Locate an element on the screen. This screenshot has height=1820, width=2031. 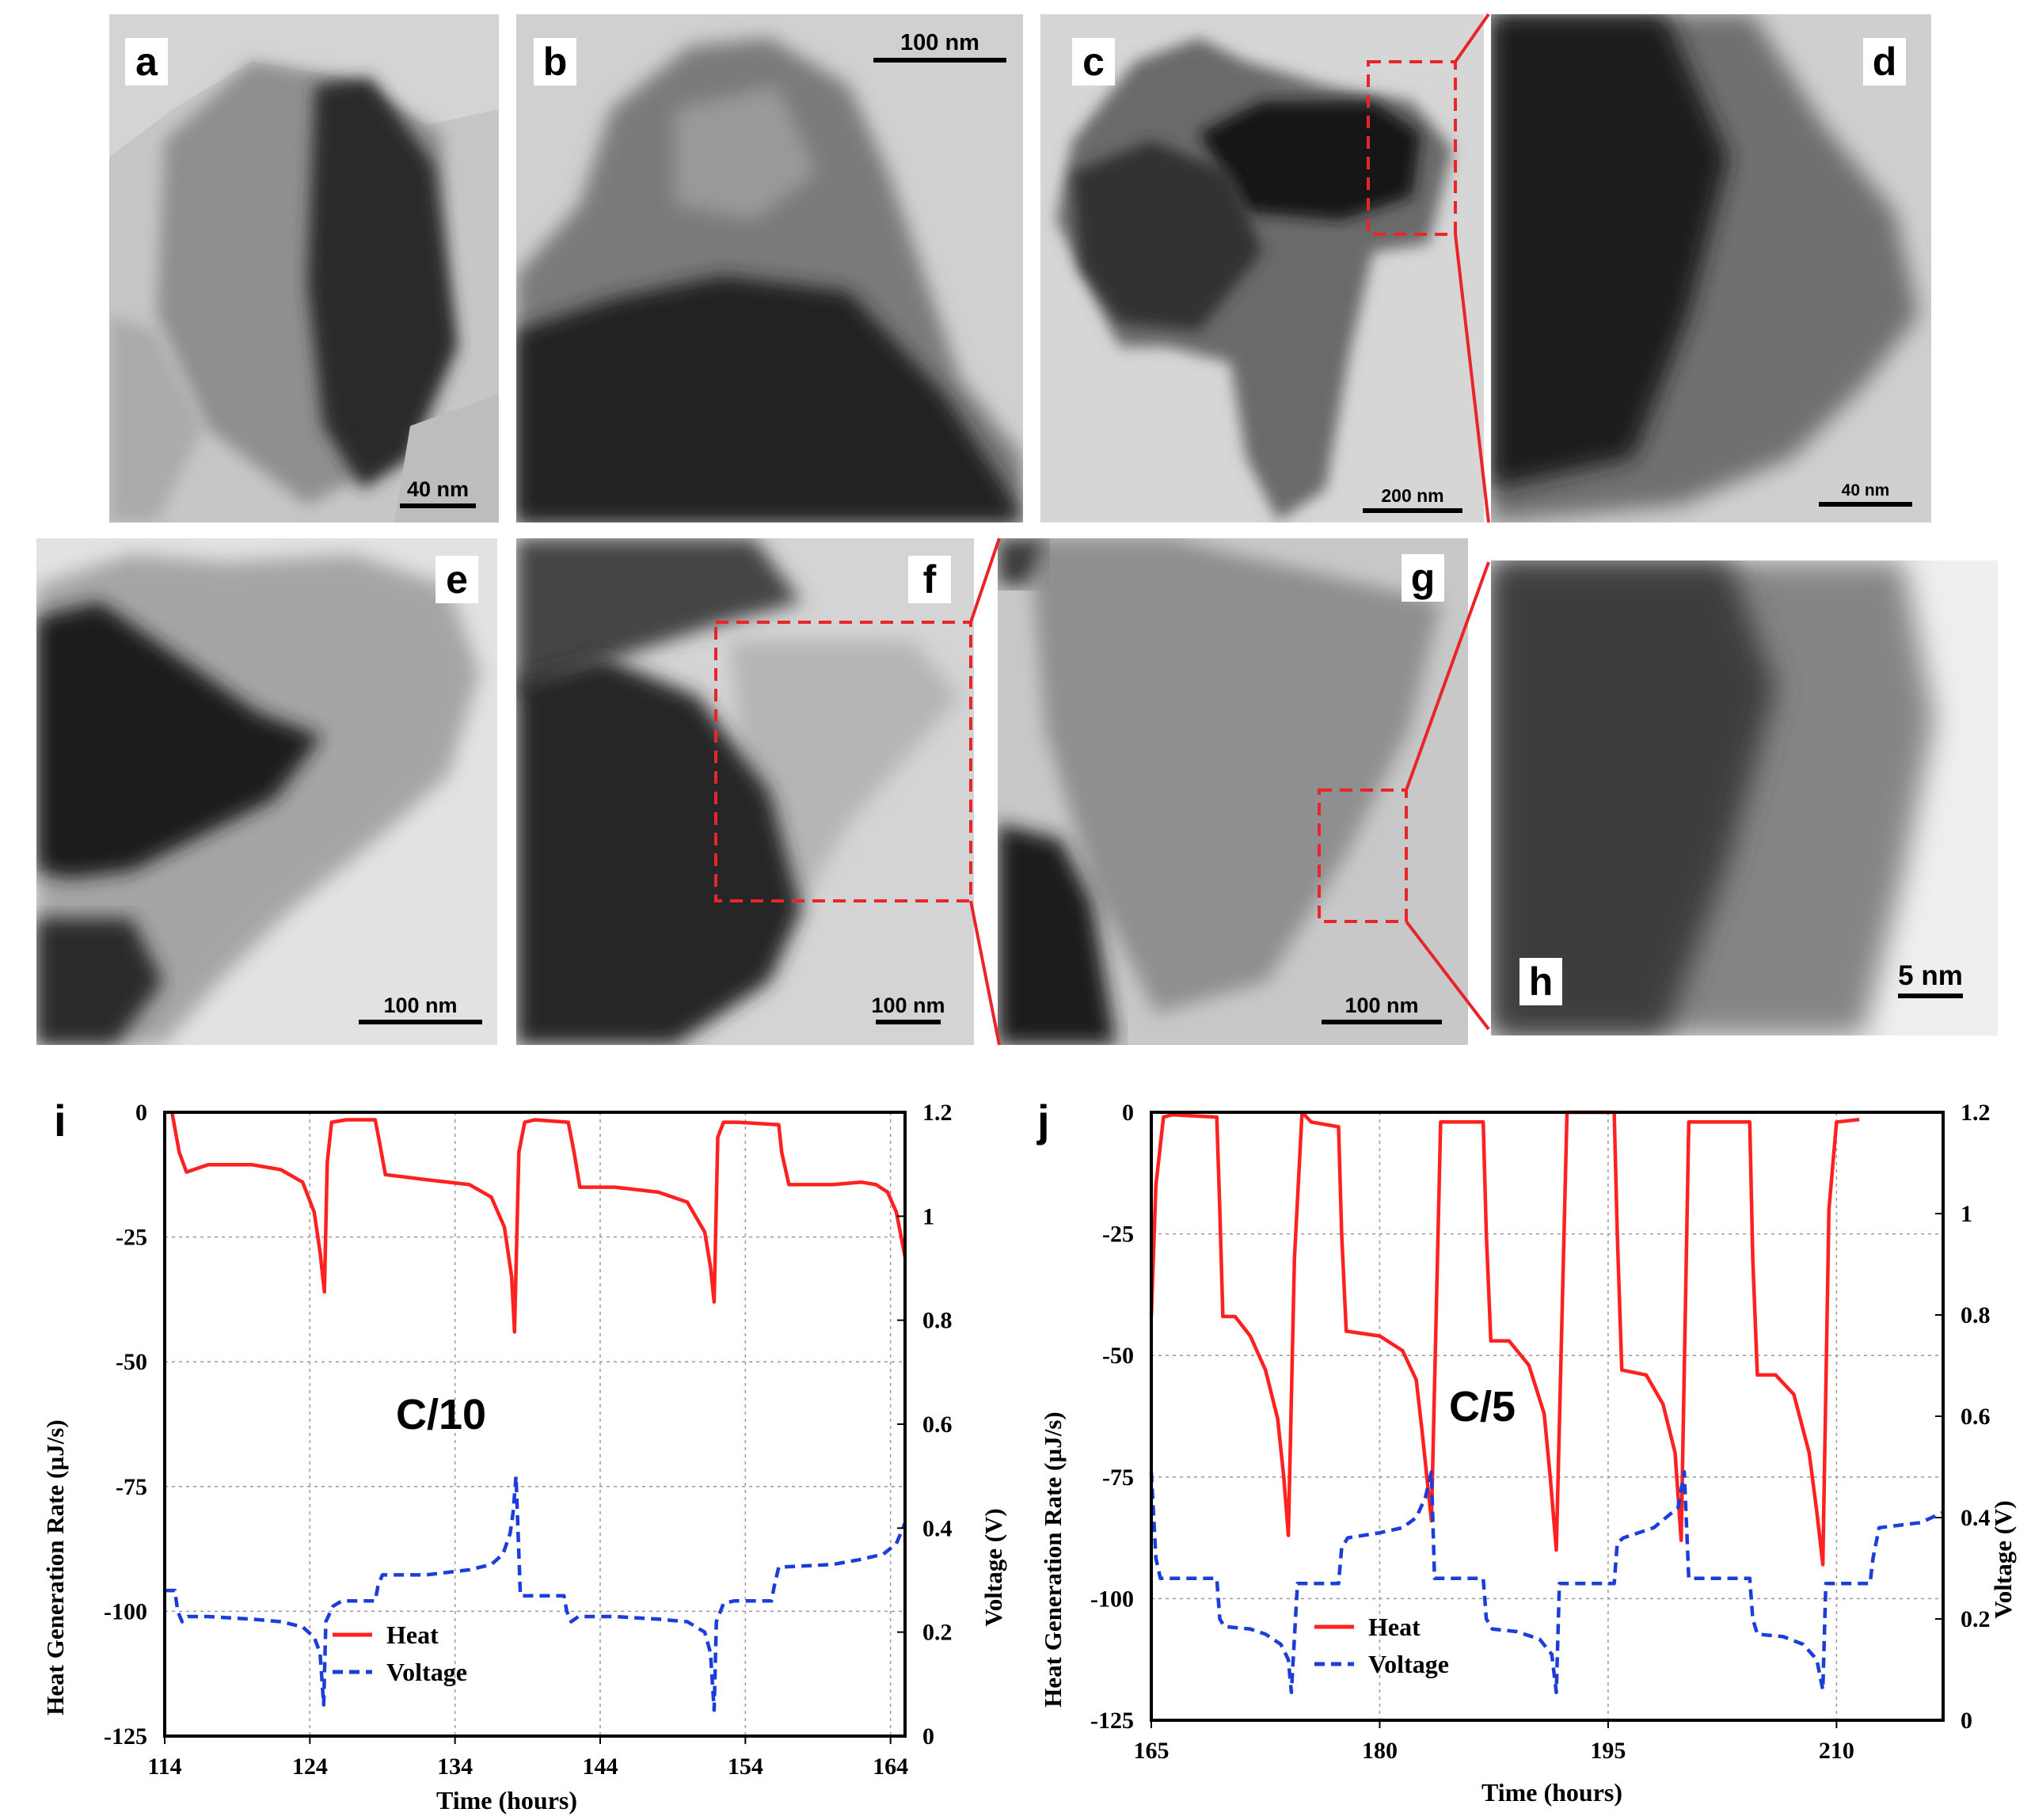
connector-f-g-top is located at coordinates (985, 580).